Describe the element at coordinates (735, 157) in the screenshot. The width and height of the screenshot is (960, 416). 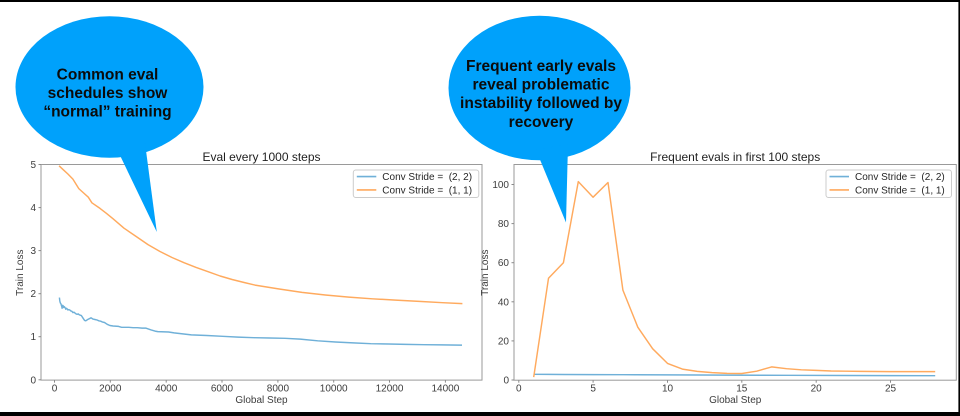
I see `svg-text:Frequent evals in first 100 st: Frequent evals in first 100 steps` at that location.